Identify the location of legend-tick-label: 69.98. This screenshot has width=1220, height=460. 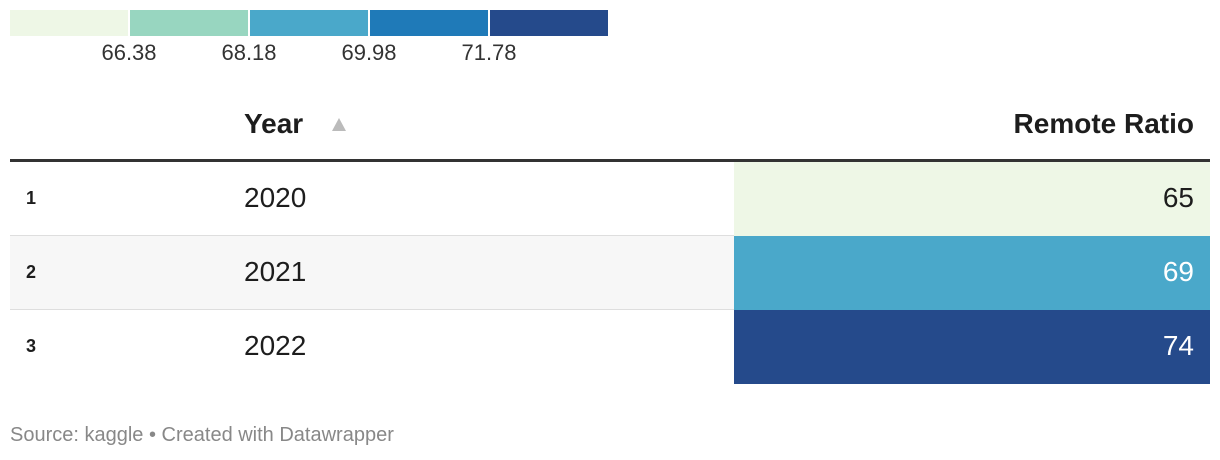
(369, 52).